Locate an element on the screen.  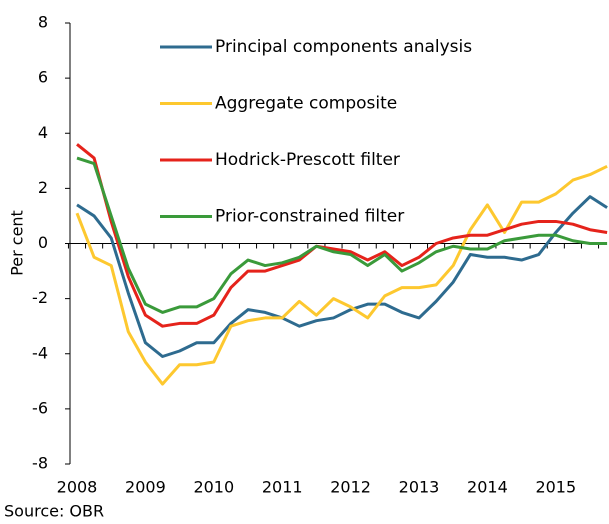
y-tick-label: -6 is located at coordinates (40, 407).